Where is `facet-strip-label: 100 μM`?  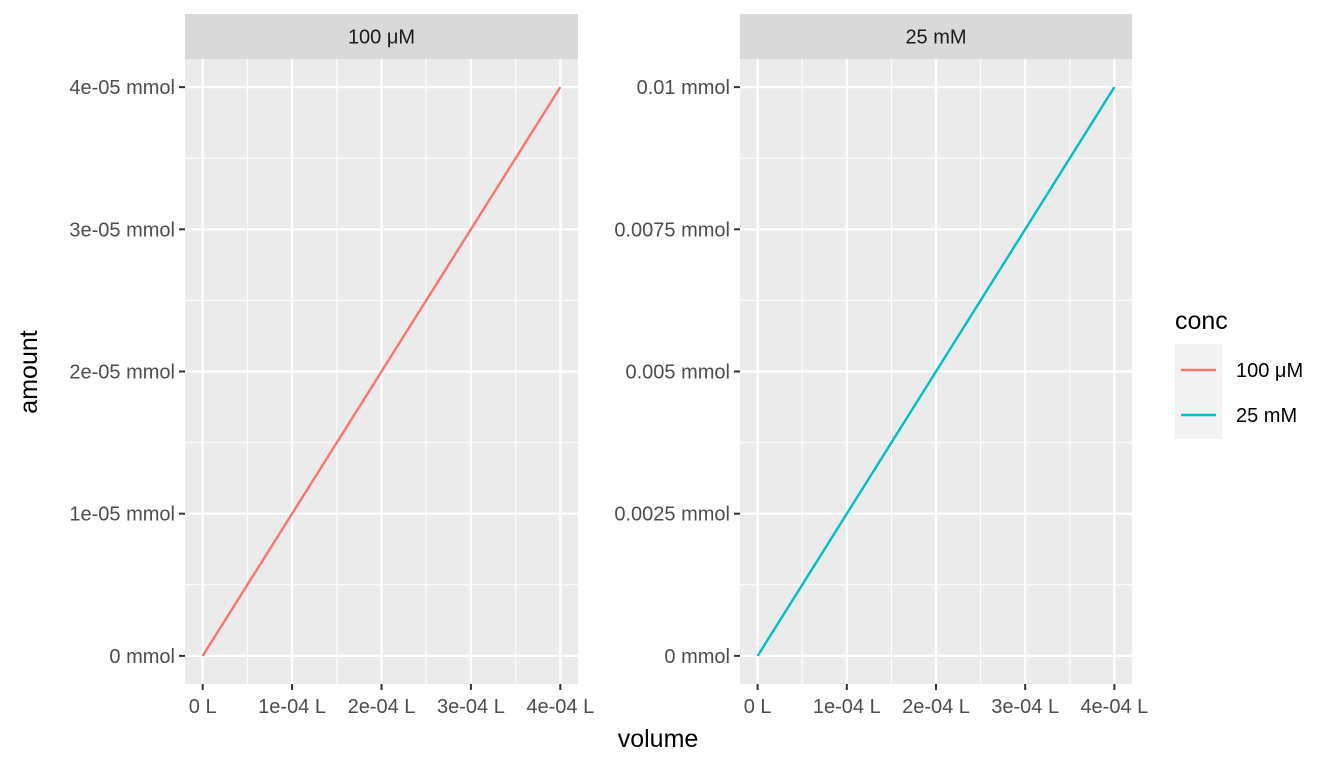
facet-strip-label: 100 μM is located at coordinates (381, 38).